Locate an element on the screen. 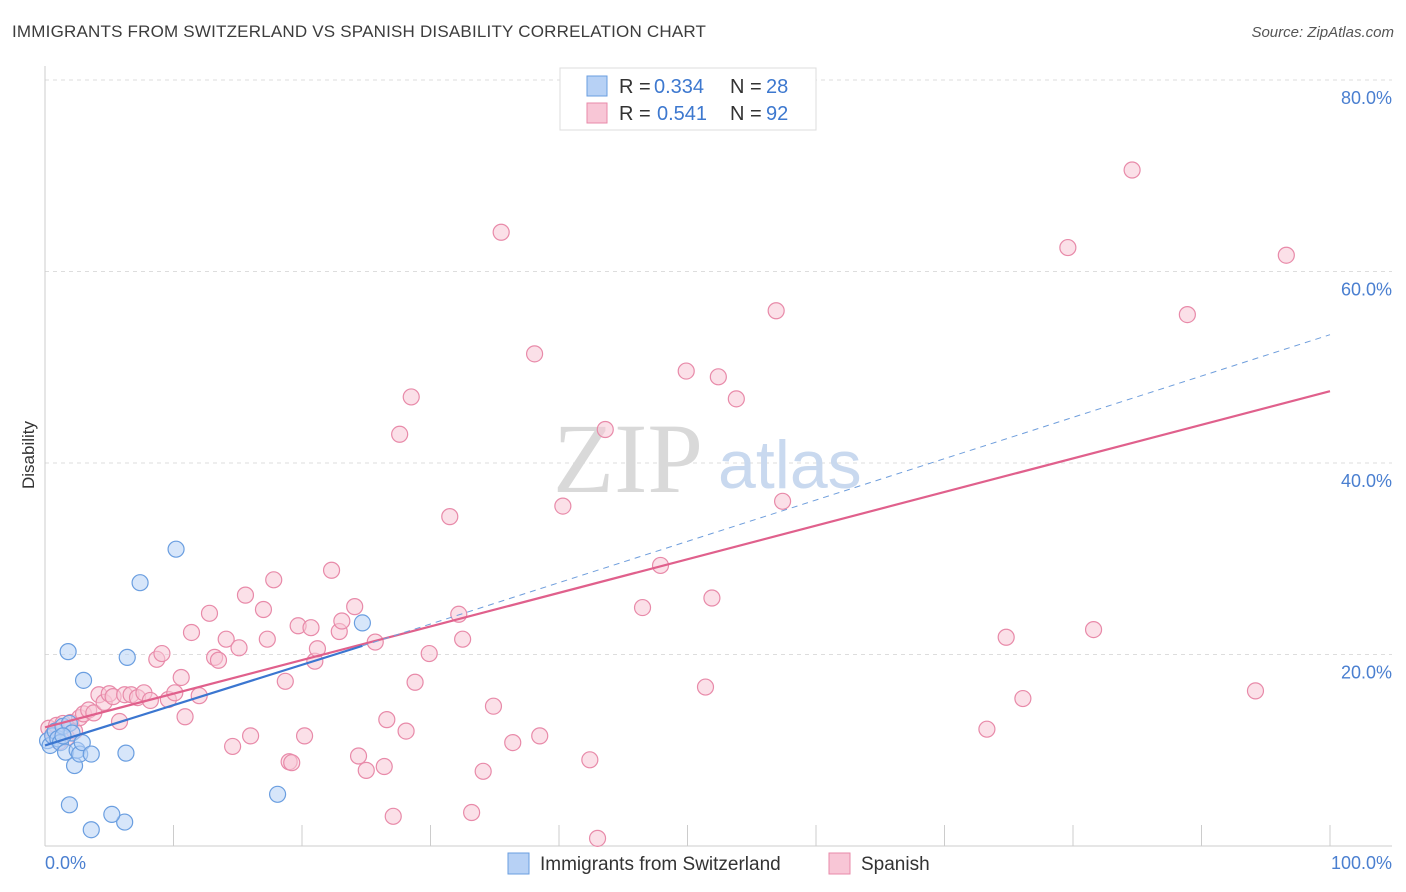  watermark: ZIP atlas is located at coordinates (707, 458).